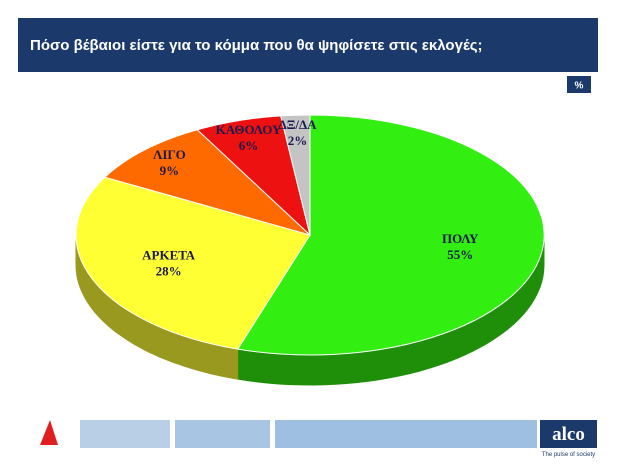  I want to click on unit-box, so click(579, 84).